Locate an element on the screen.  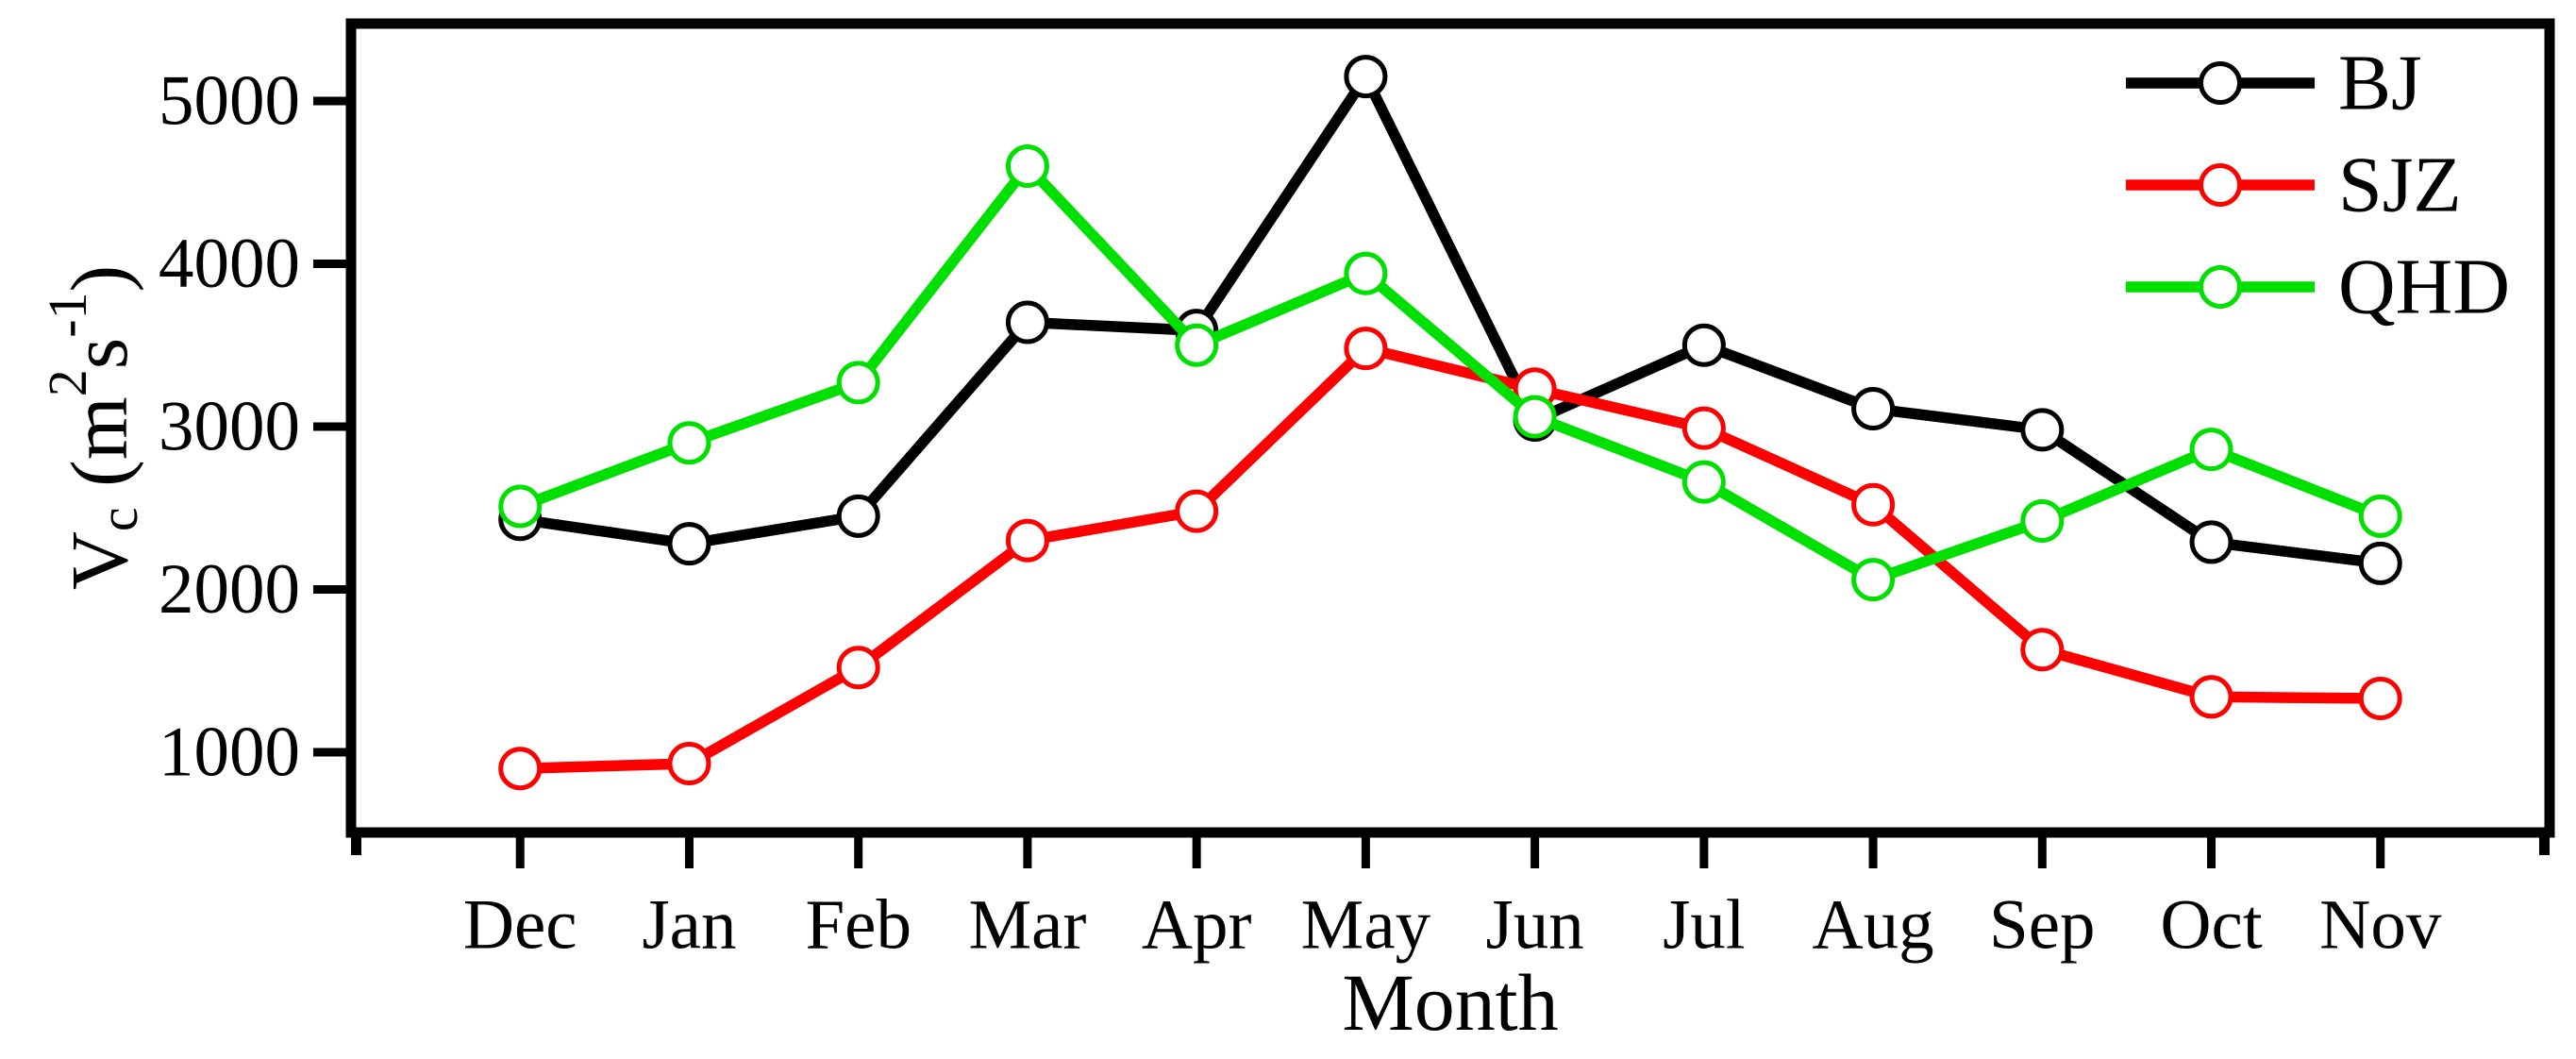
x-tick-label: Apr is located at coordinates (1197, 926).